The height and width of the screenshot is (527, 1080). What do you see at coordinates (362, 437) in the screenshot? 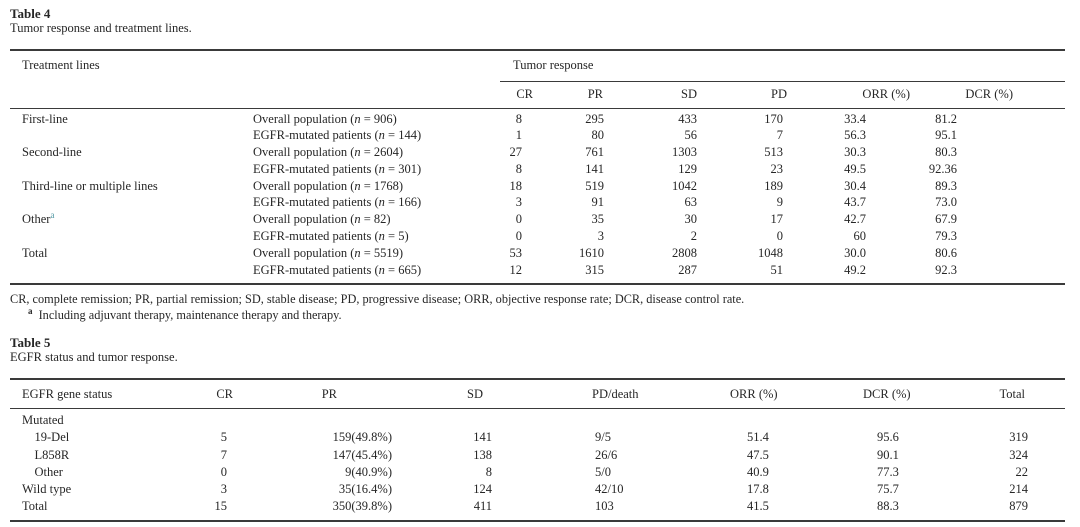
I see `cell: 159(49.8%)` at bounding box center [362, 437].